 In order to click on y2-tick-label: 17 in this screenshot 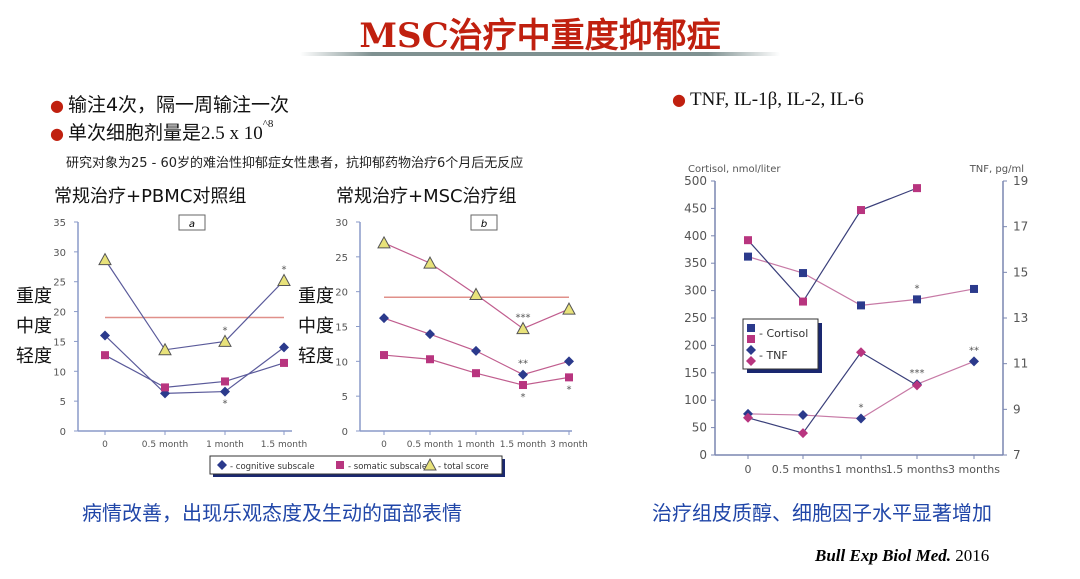, I will do `click(1020, 227)`.